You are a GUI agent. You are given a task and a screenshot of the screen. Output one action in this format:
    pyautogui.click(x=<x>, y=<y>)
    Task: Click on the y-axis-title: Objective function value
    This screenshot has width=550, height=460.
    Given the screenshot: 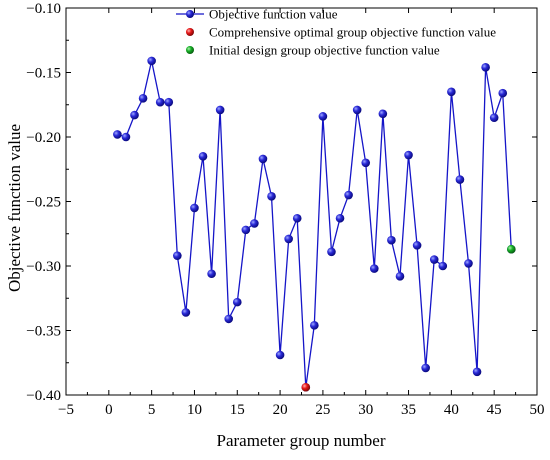 What is the action you would take?
    pyautogui.click(x=14, y=208)
    